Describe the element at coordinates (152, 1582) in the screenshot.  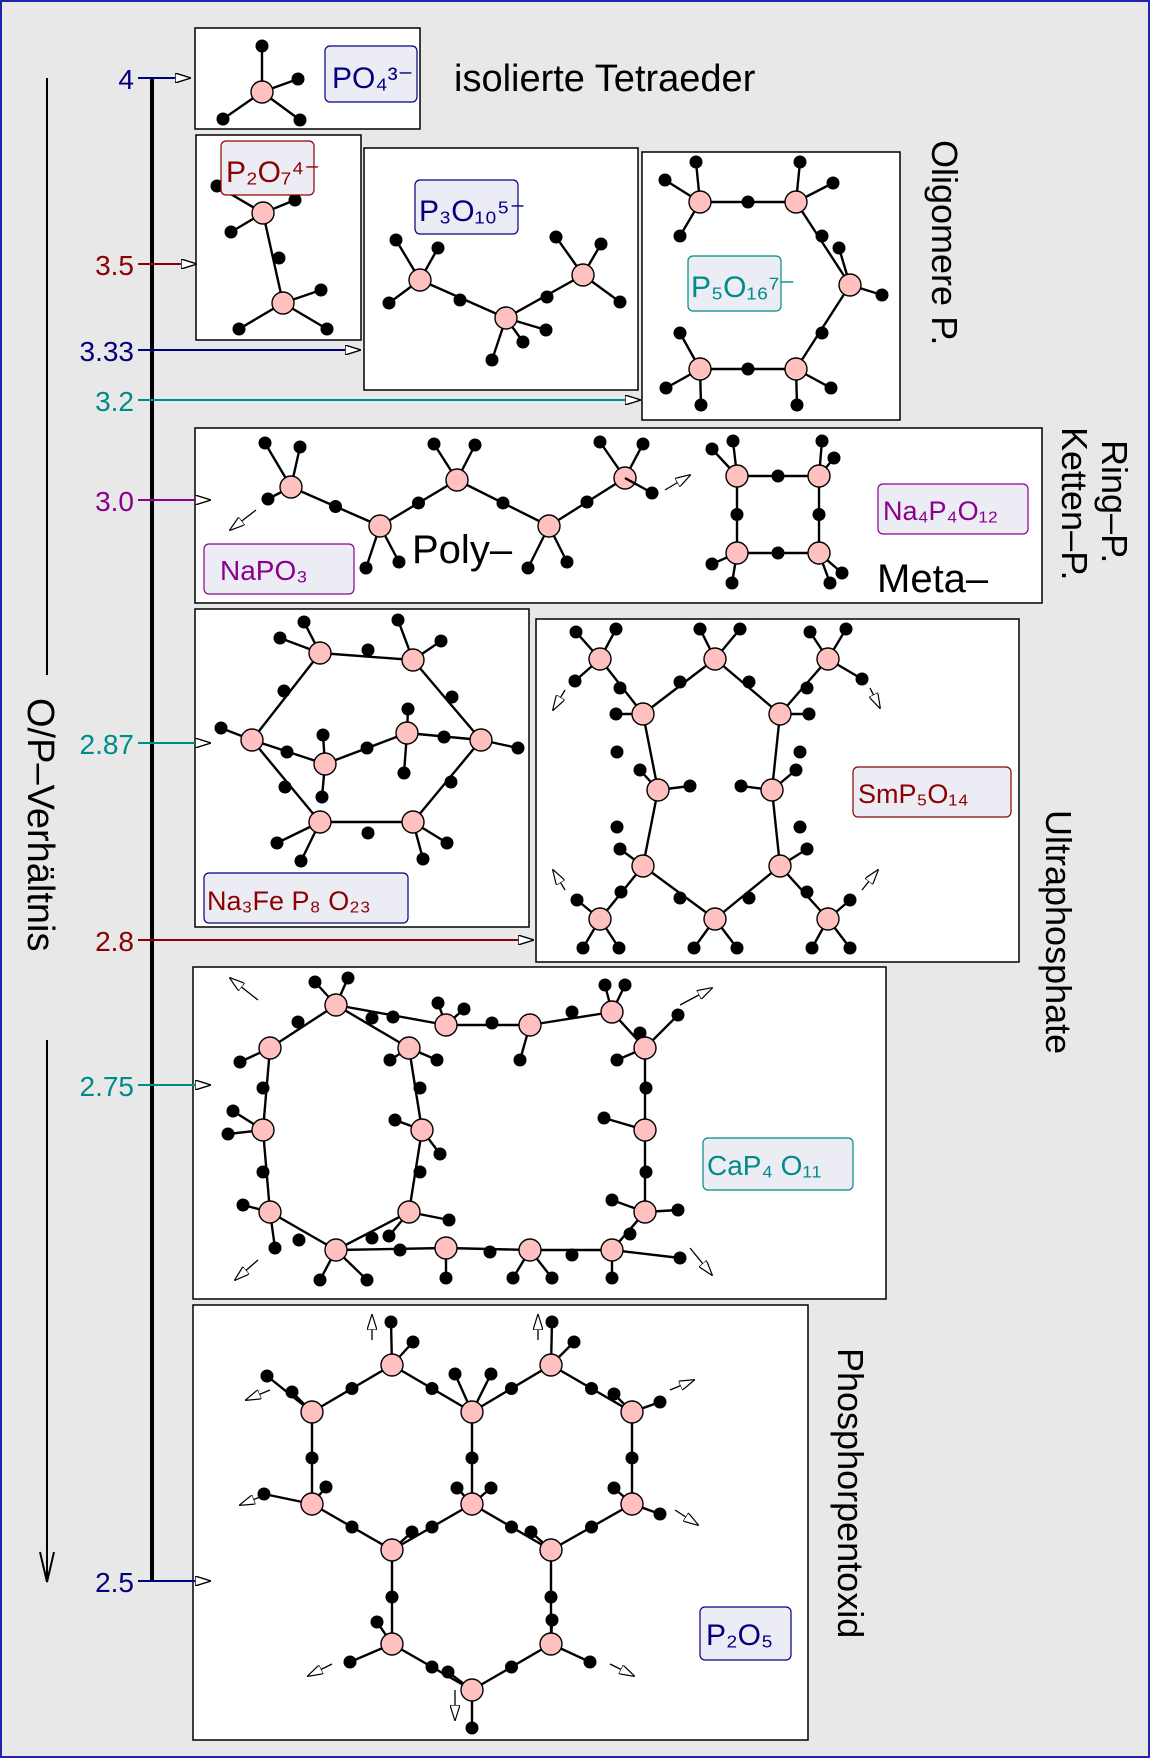
I see `axis-tick: 2.5` at that location.